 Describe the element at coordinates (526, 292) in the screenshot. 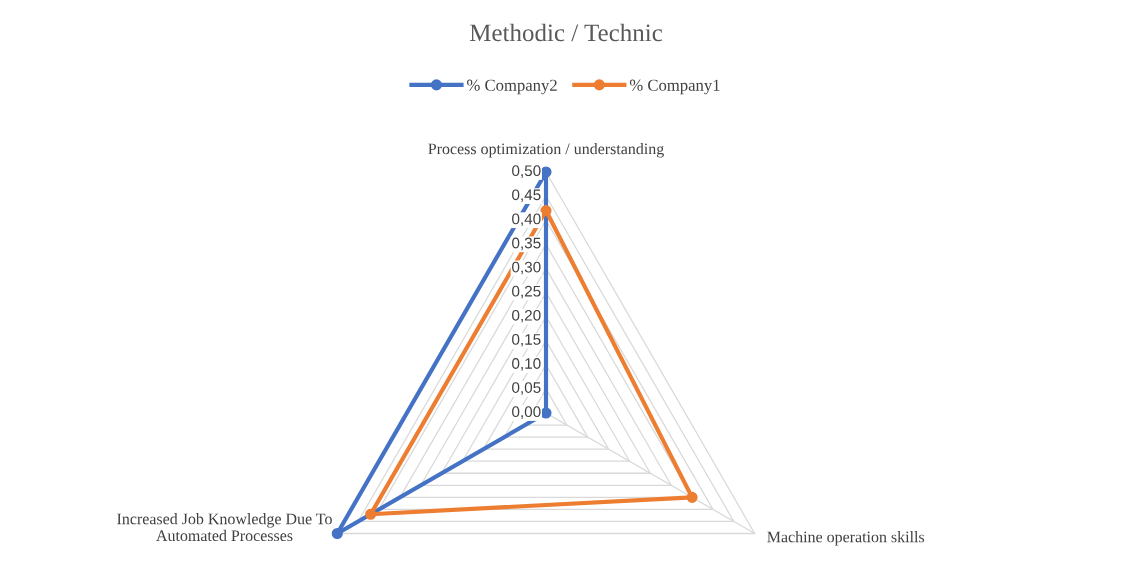

I see `y-tick-label: 0,25` at that location.